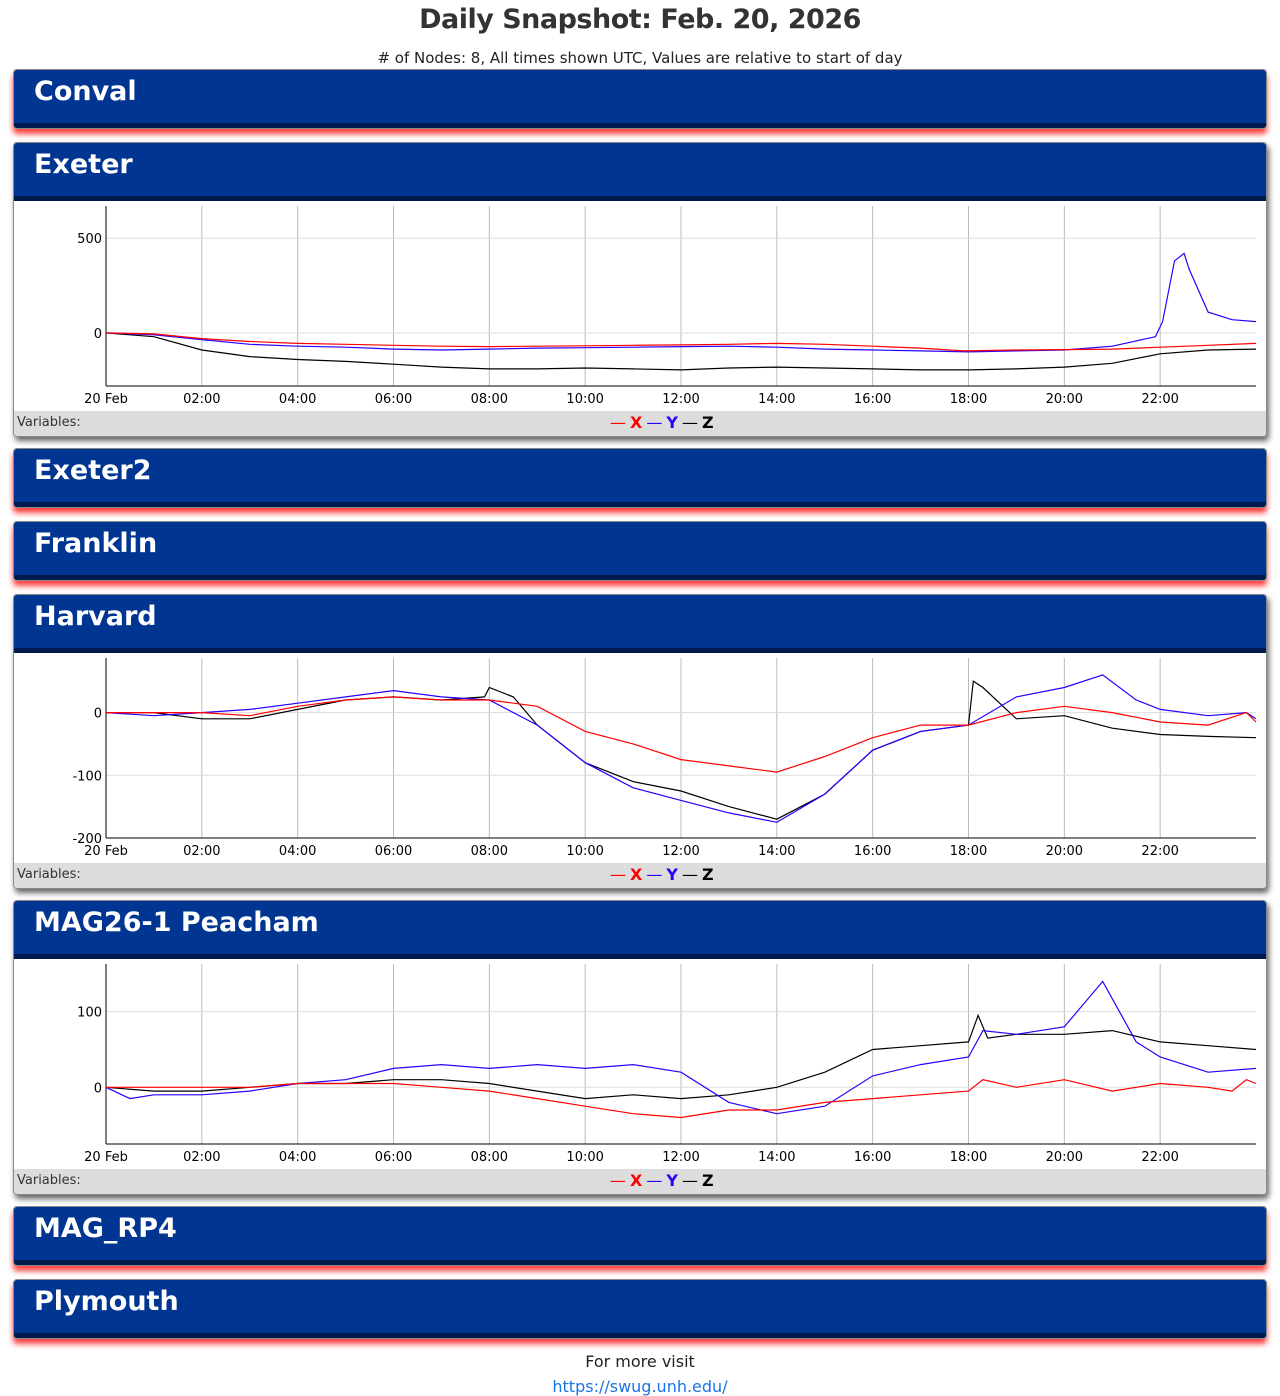 The image size is (1280, 1396). I want to click on node-header: Exeter, so click(640, 172).